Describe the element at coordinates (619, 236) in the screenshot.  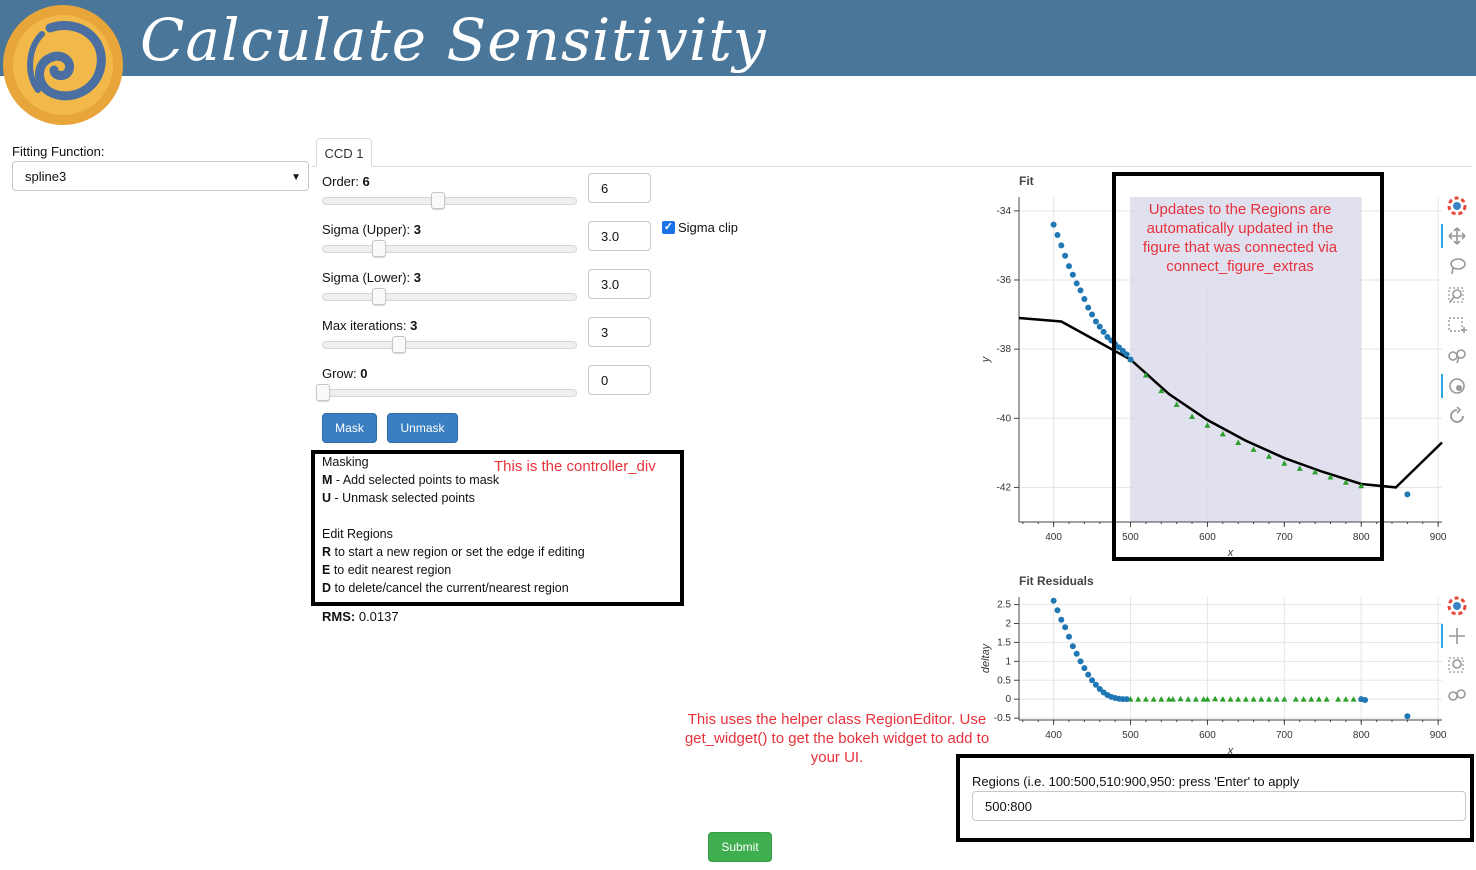
I see `sigma-upper-input: 3.0` at that location.